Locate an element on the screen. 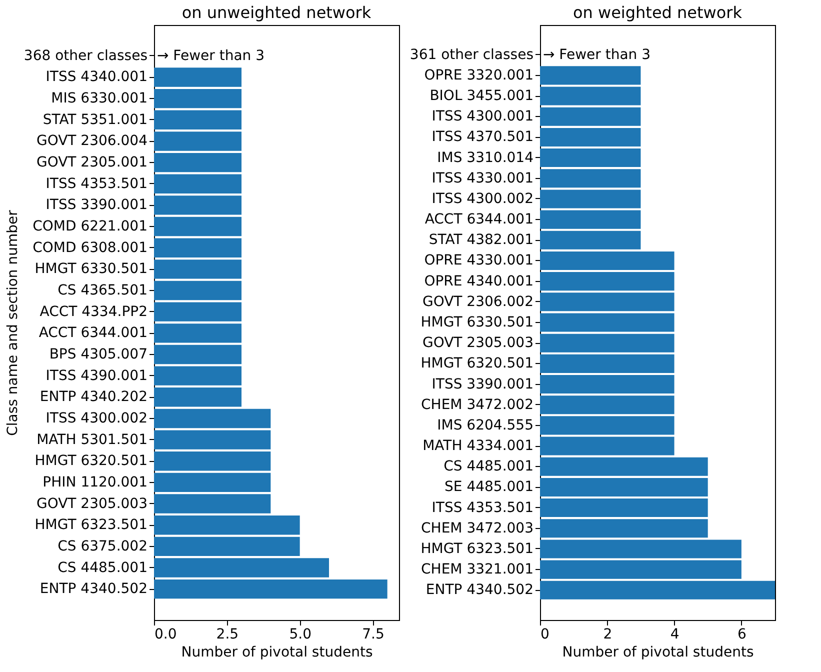 This screenshot has height=672, width=821. x-tick-label: 2.5 is located at coordinates (227, 634).